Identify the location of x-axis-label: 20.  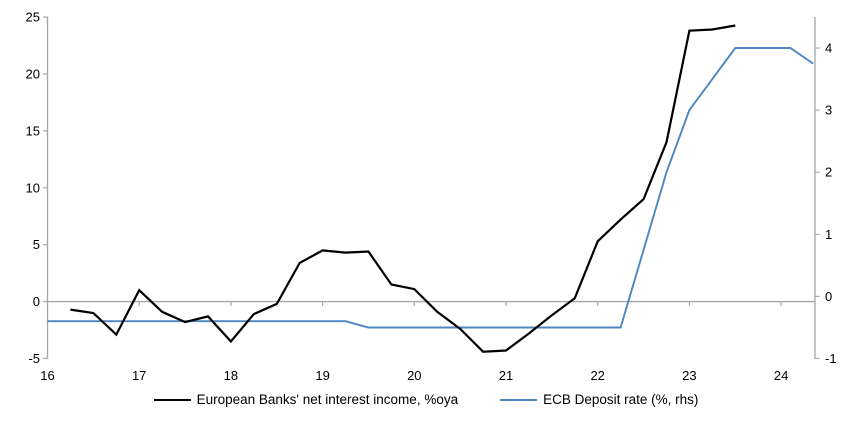
(414, 375).